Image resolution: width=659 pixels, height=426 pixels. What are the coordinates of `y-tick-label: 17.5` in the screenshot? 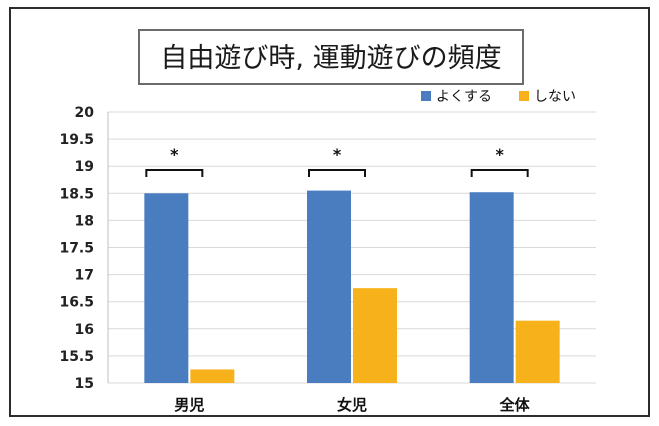 It's located at (76, 249).